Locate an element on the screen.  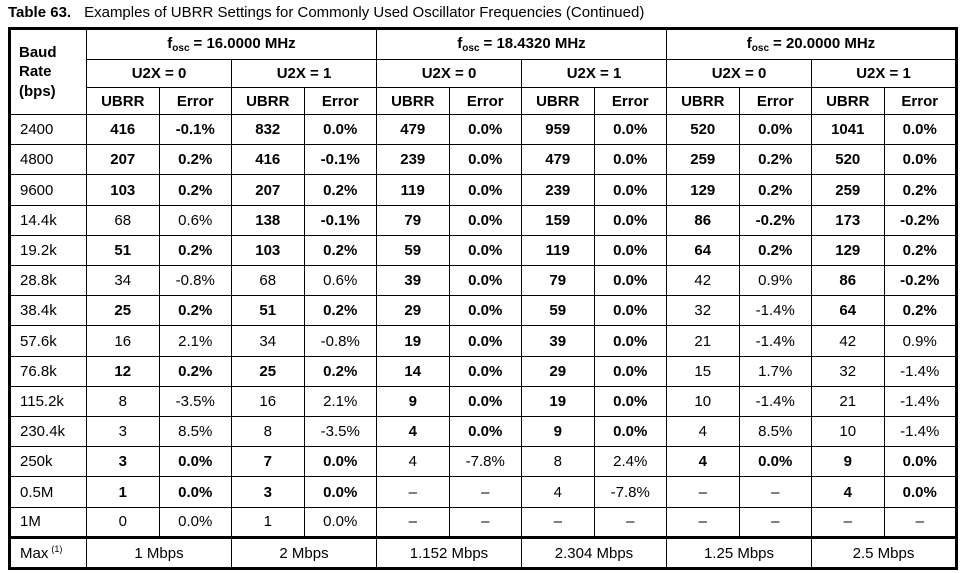
ubrr-cell: 259 is located at coordinates (703, 160).